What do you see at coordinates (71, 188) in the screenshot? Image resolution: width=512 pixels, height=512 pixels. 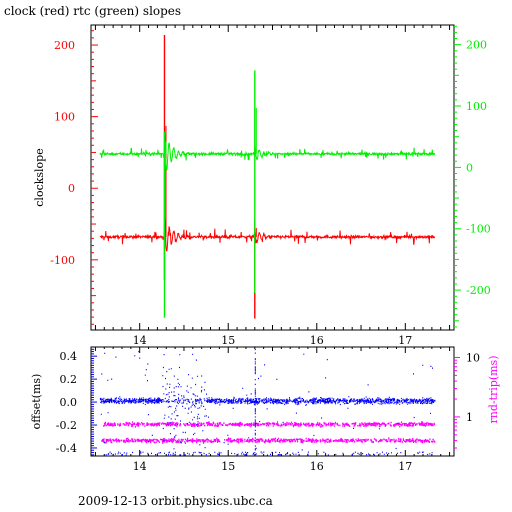 I see `y-tick-label-left: 0` at bounding box center [71, 188].